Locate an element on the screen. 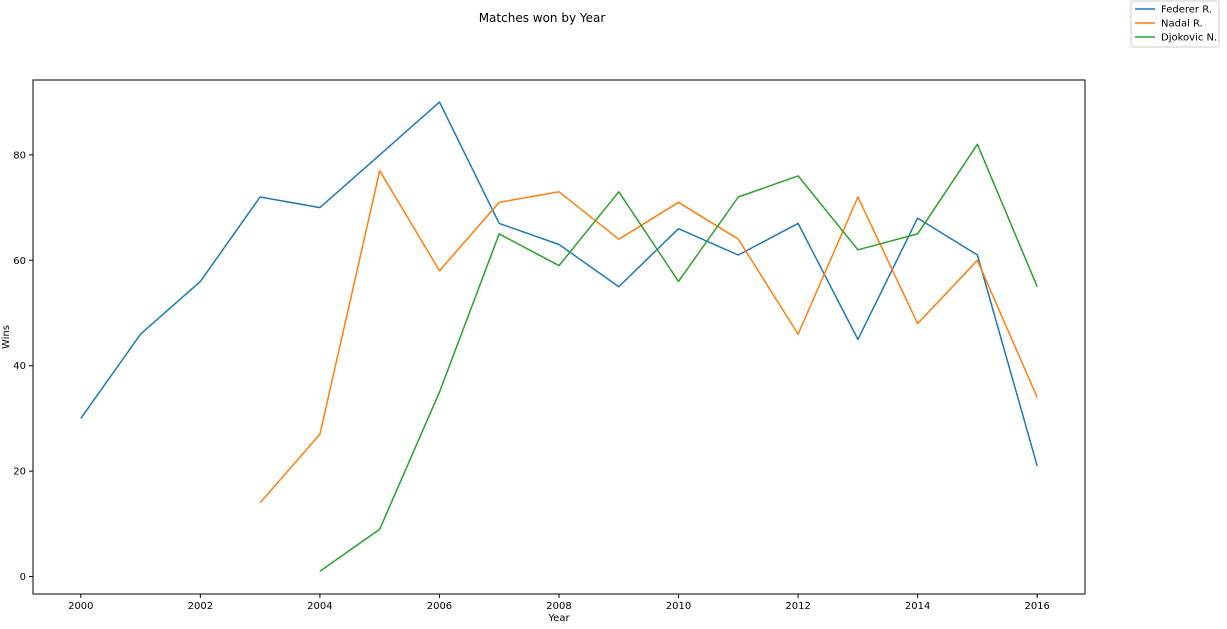 Image resolution: width=1227 pixels, height=629 pixels. y-axis-ticks: 0 20 40 60 80 is located at coordinates (23, 366).